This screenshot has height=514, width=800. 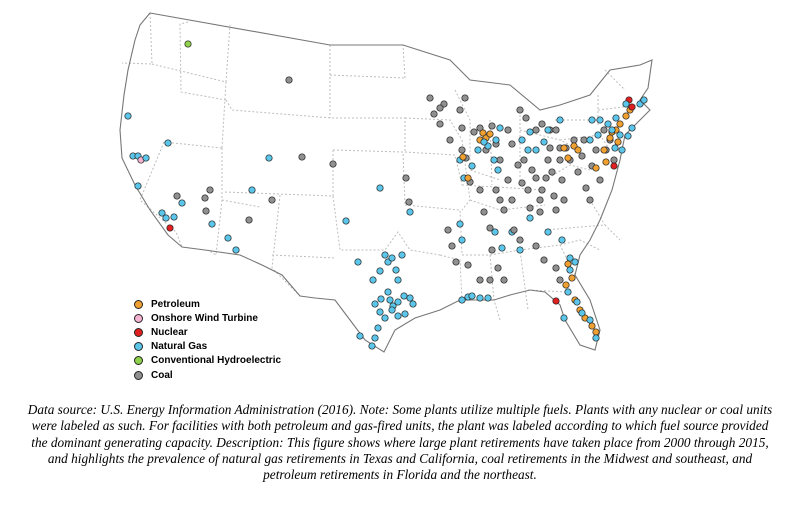 I want to click on coal-dot-icon, so click(x=138, y=375).